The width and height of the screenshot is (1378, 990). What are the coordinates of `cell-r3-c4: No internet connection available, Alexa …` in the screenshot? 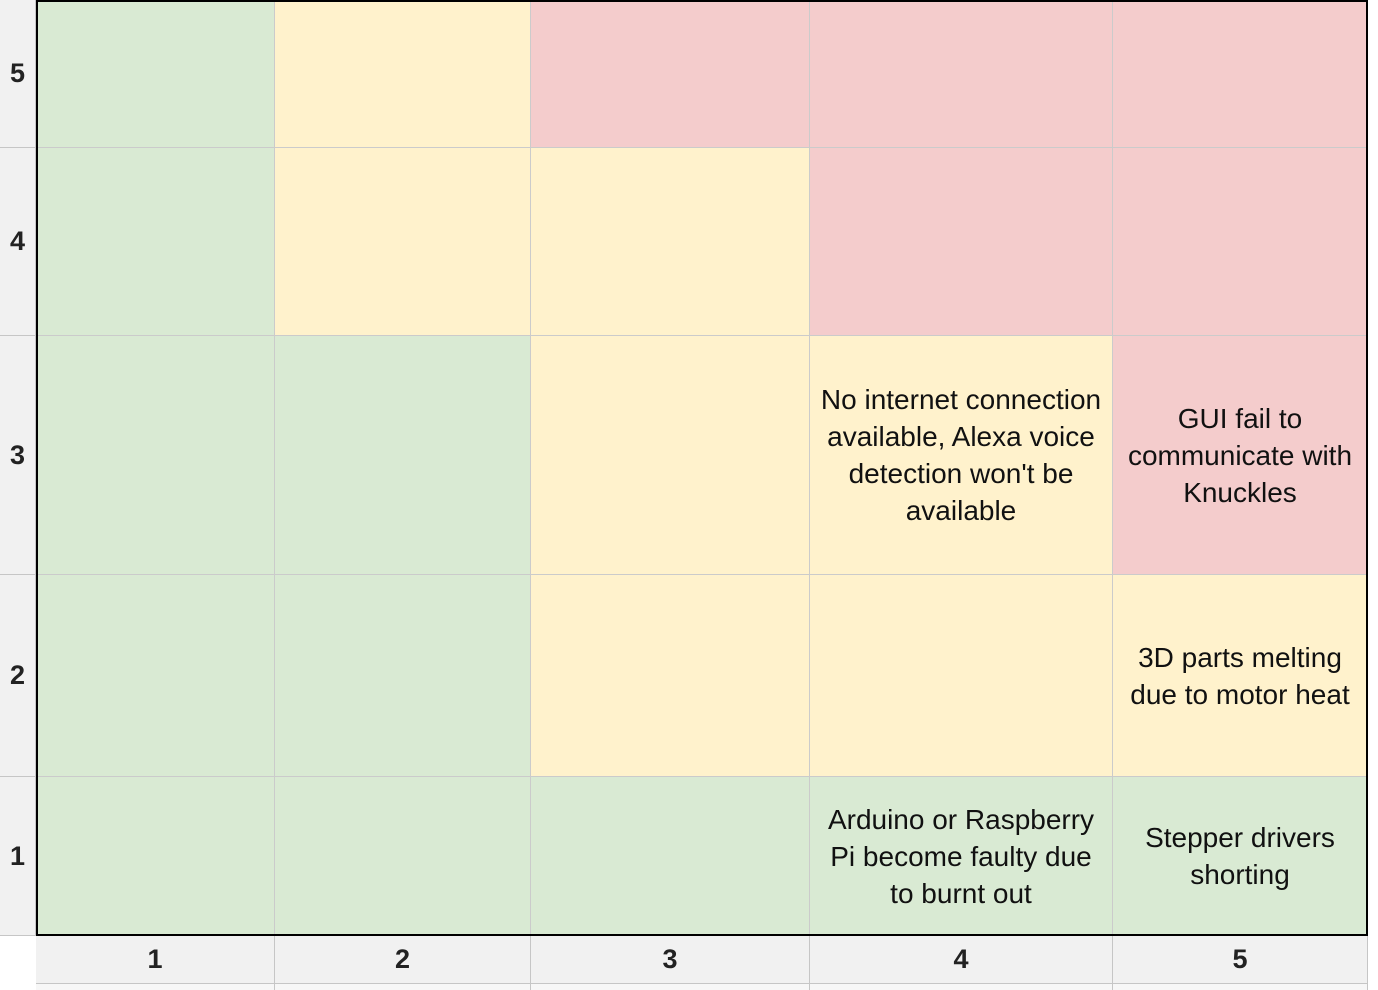 It's located at (961, 455).